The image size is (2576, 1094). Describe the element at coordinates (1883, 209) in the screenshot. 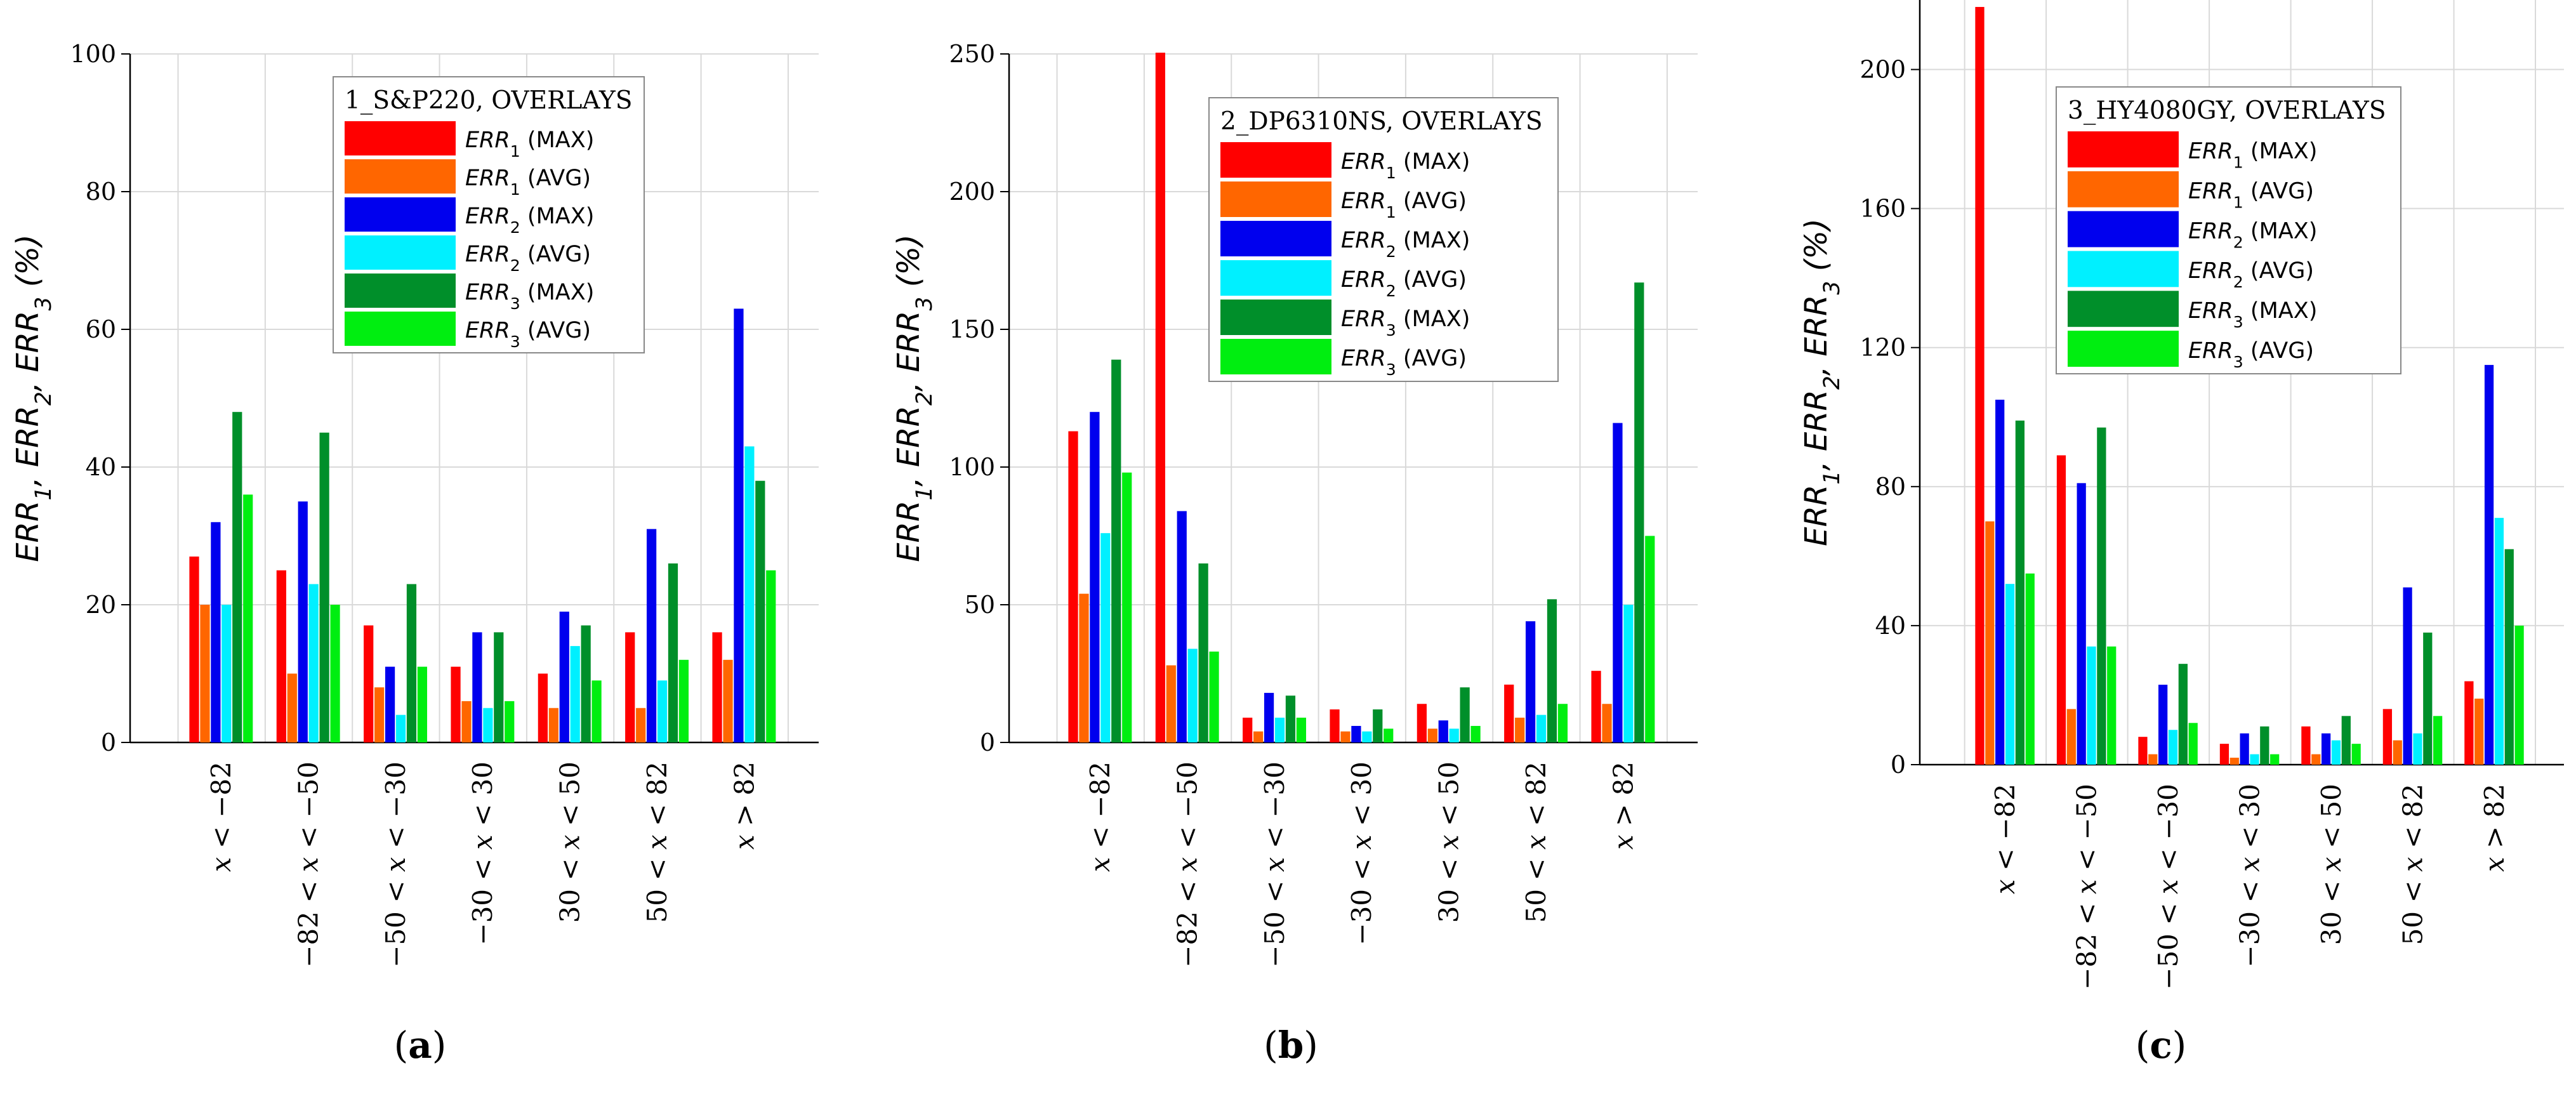

I see `y-tick-label: 160` at that location.